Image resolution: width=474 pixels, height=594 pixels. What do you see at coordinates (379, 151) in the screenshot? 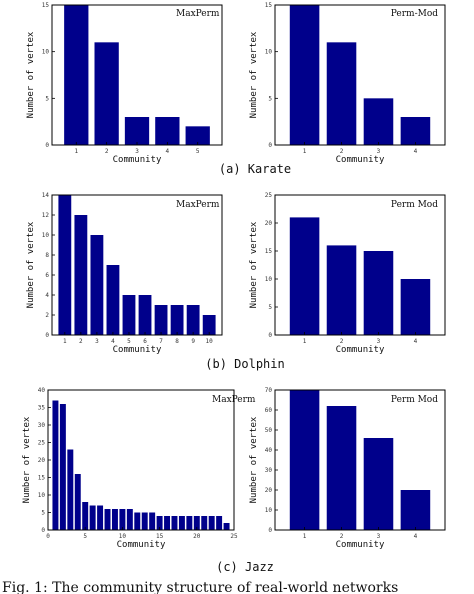
I see `karate-permmod-xtick-label: 3` at bounding box center [379, 151].